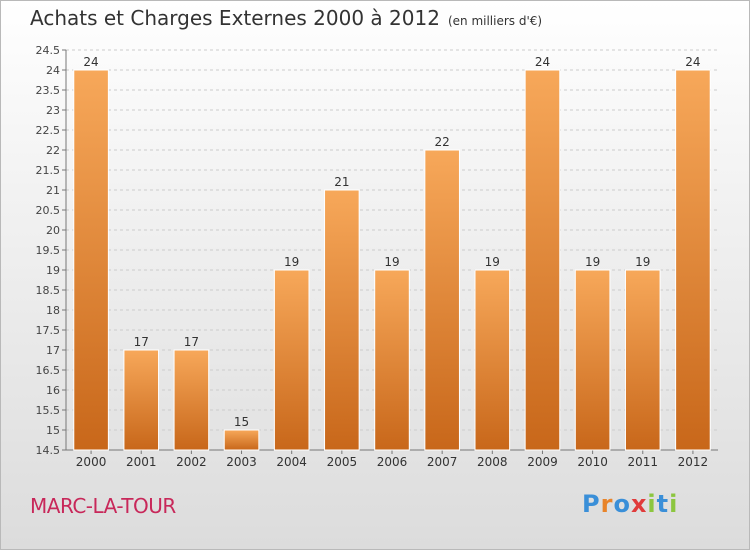 This screenshot has width=750, height=550. Describe the element at coordinates (495, 21) in the screenshot. I see `chart-unit: (en milliers d'€)` at that location.